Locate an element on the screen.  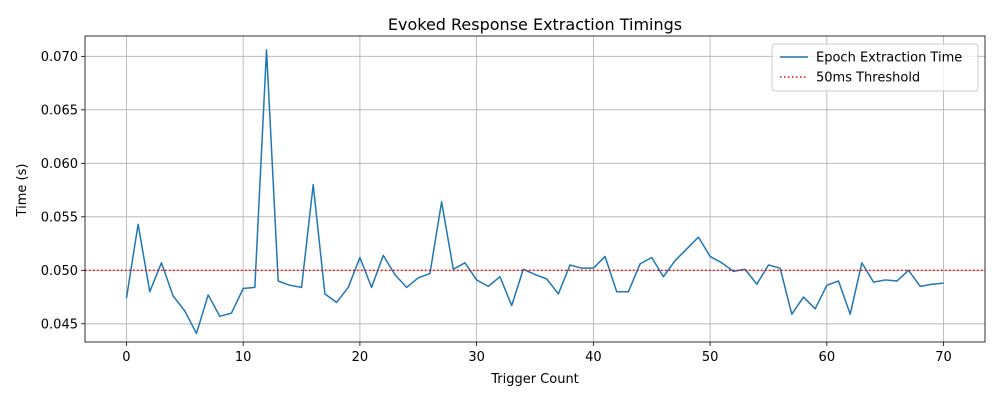
legend-label-epoch-extraction-time: Epoch Extraction Time is located at coordinates (889, 58).